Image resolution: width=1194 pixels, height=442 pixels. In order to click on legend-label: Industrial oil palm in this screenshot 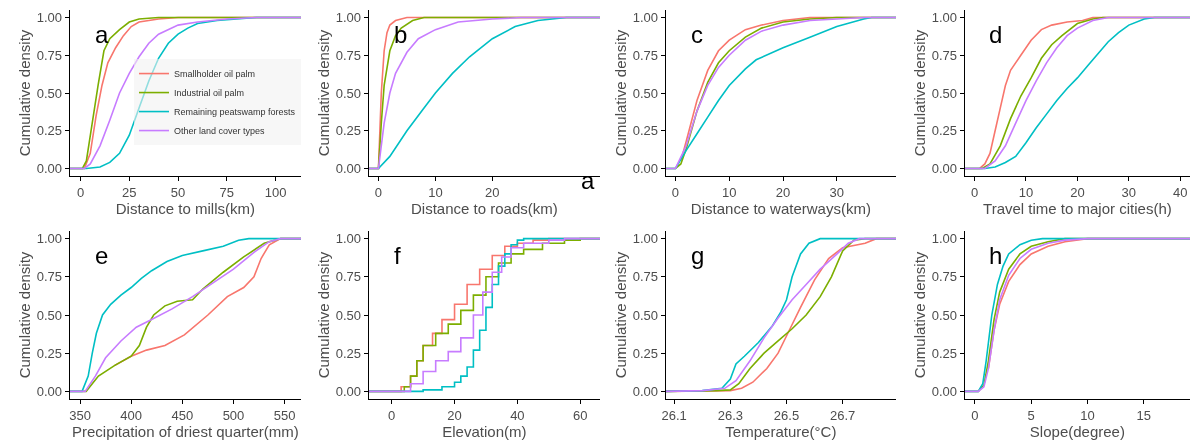, I will do `click(209, 93)`.